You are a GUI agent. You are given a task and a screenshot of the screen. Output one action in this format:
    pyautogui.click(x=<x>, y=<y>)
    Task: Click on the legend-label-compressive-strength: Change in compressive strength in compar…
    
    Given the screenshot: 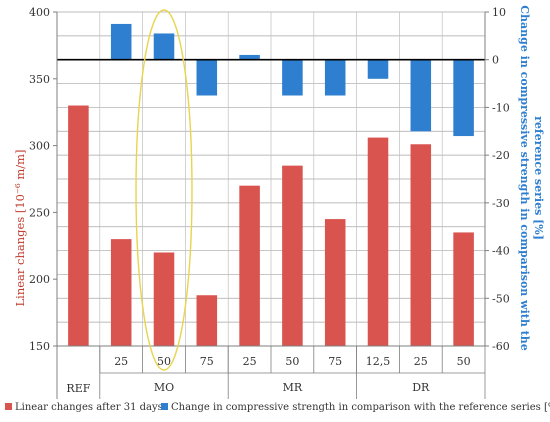 What is the action you would take?
    pyautogui.click(x=360, y=407)
    